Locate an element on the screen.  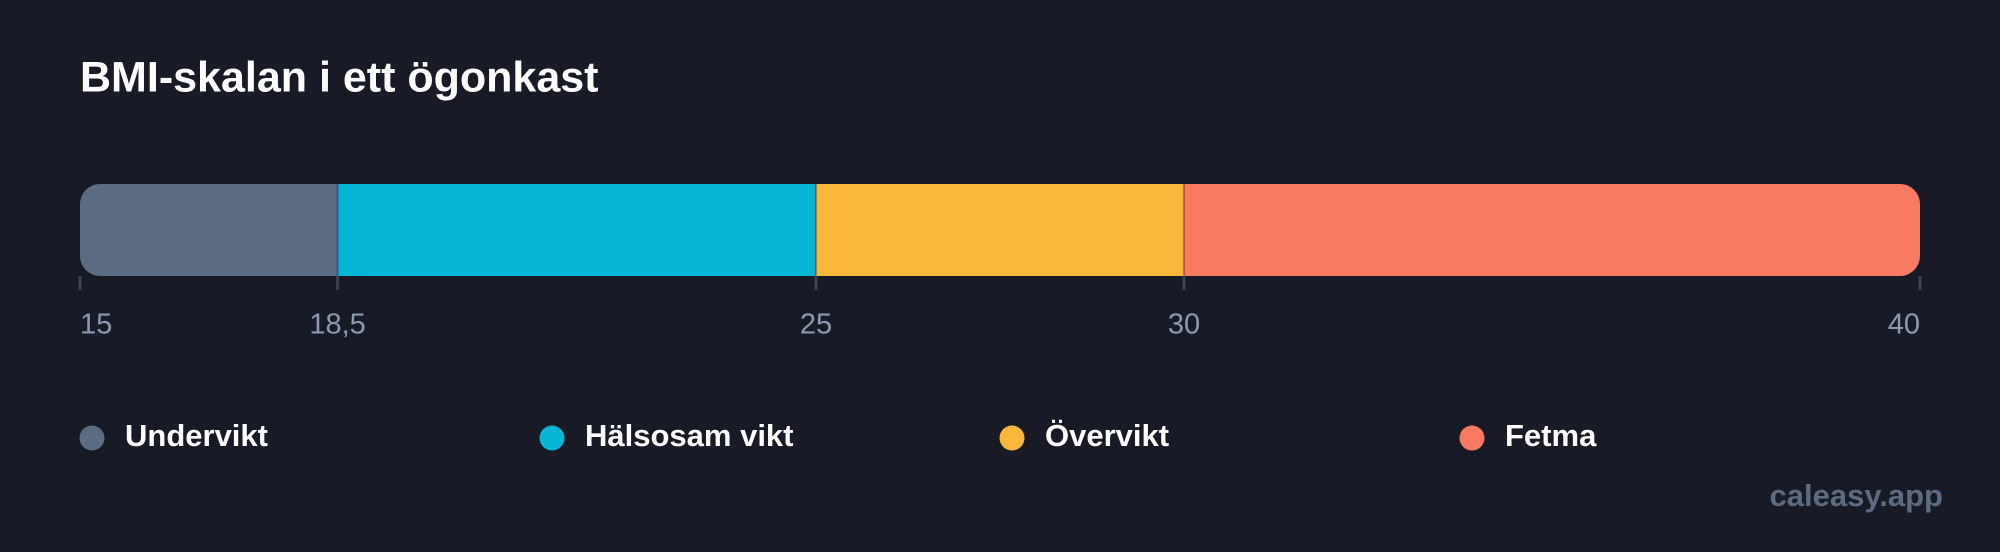
legend-label: Hälsosam vikt is located at coordinates (689, 435).